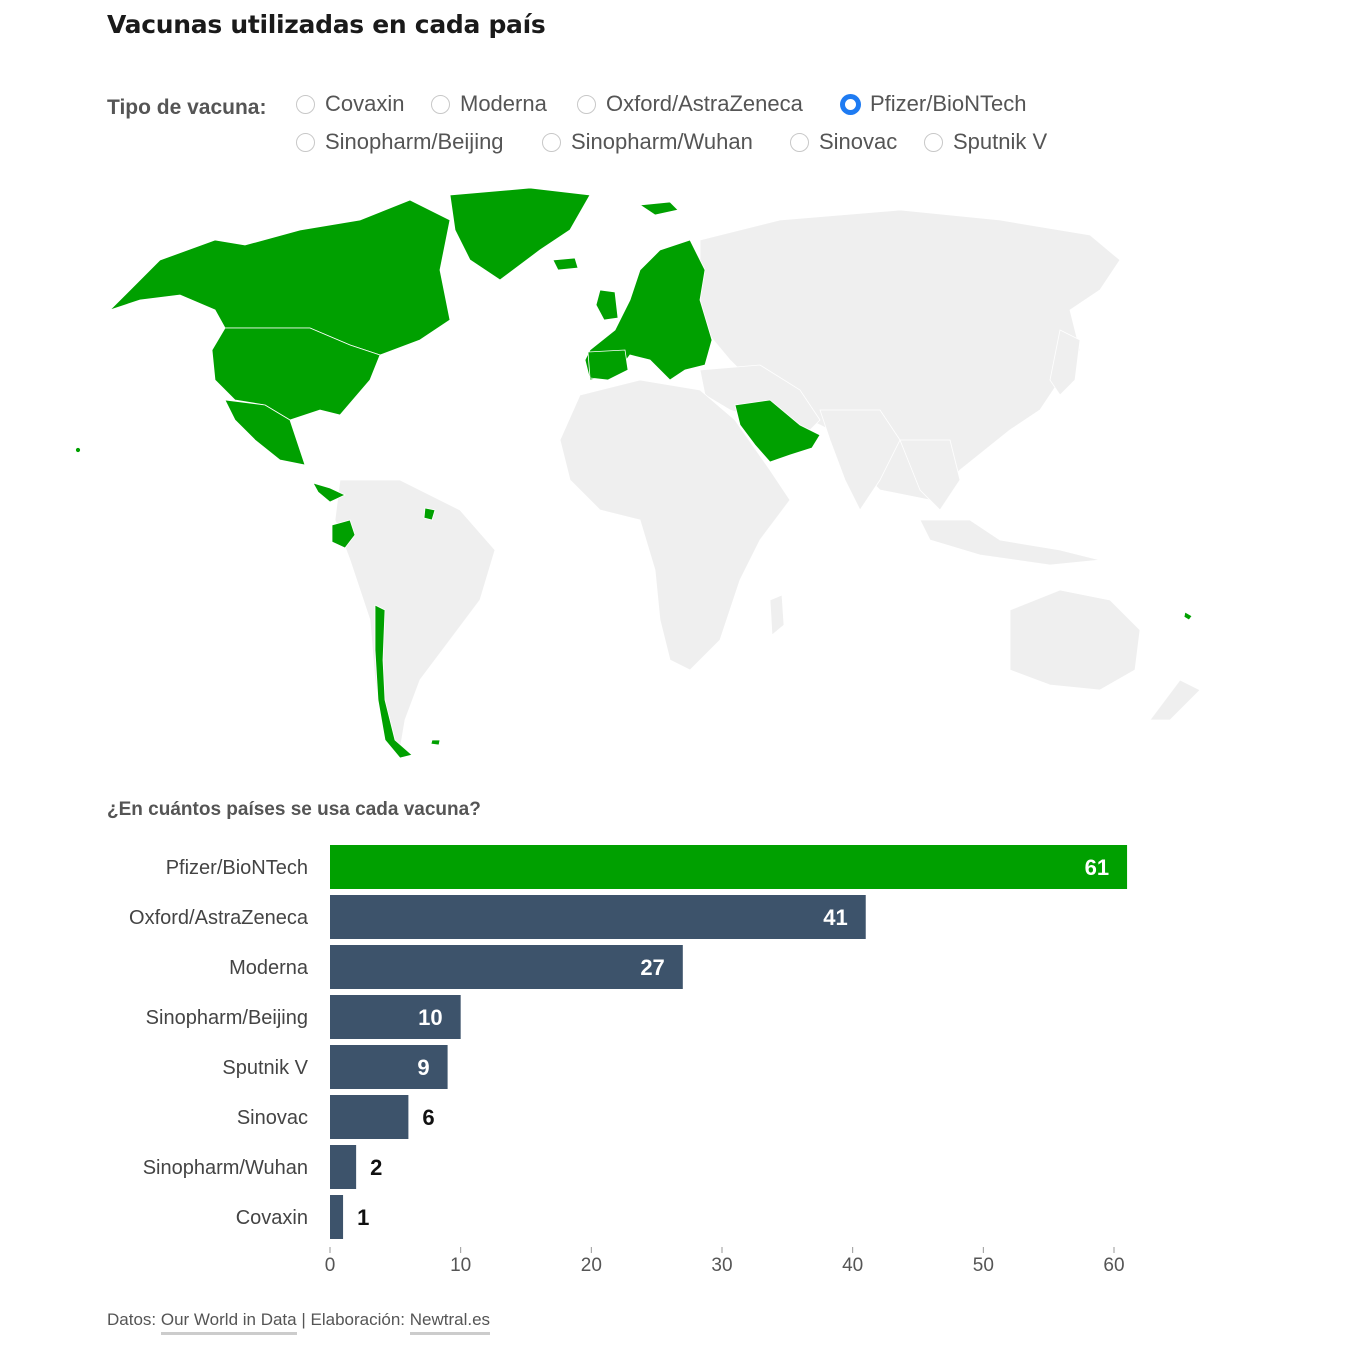 This screenshot has width=1360, height=1360. What do you see at coordinates (675, 525) in the screenshot?
I see `map-africa` at bounding box center [675, 525].